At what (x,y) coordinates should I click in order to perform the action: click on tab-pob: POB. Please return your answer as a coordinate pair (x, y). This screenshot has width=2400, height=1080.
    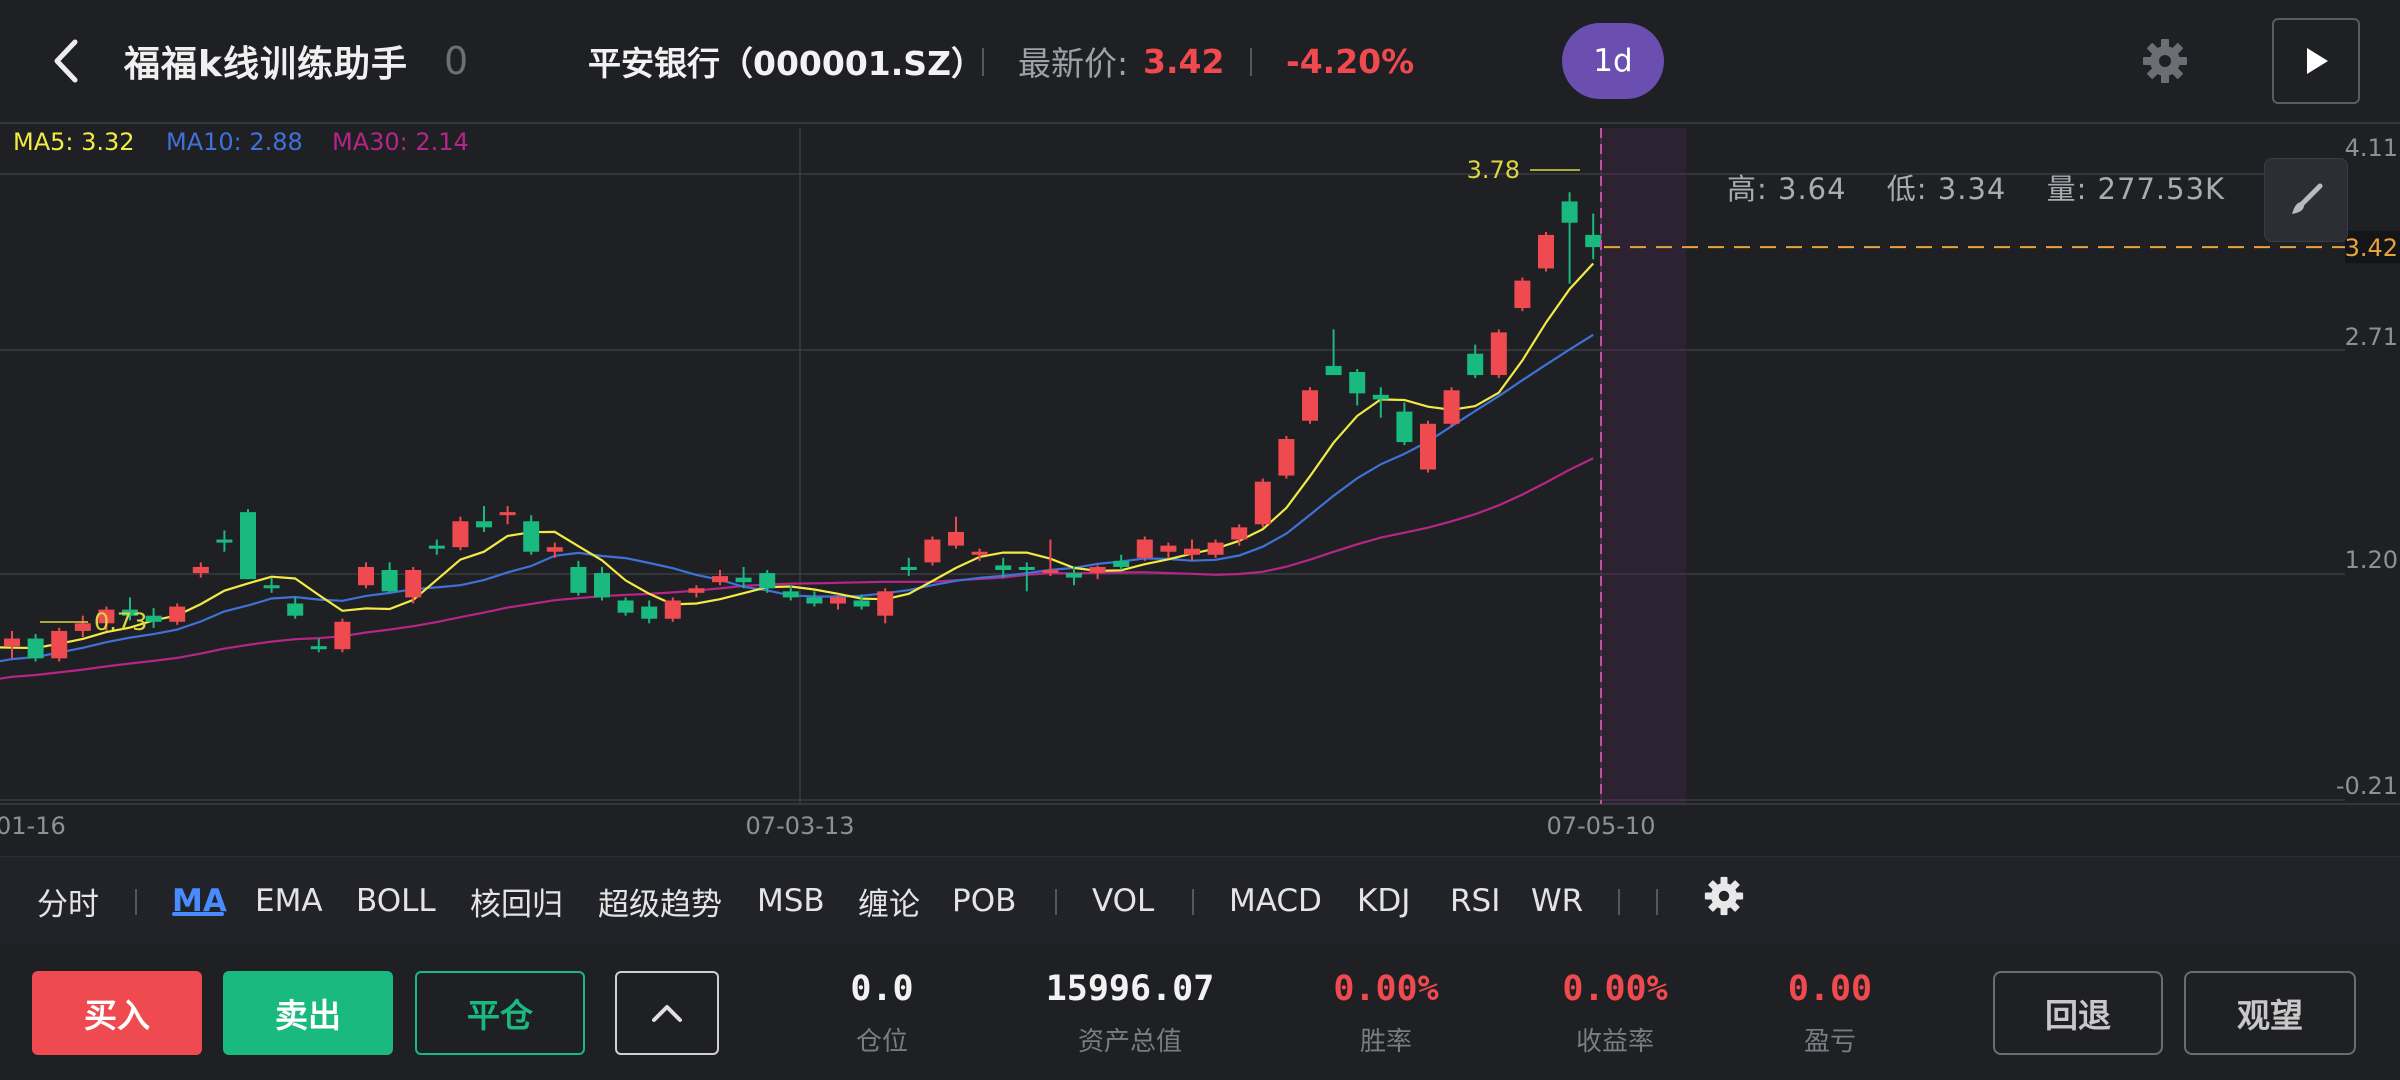
    Looking at the image, I should click on (984, 901).